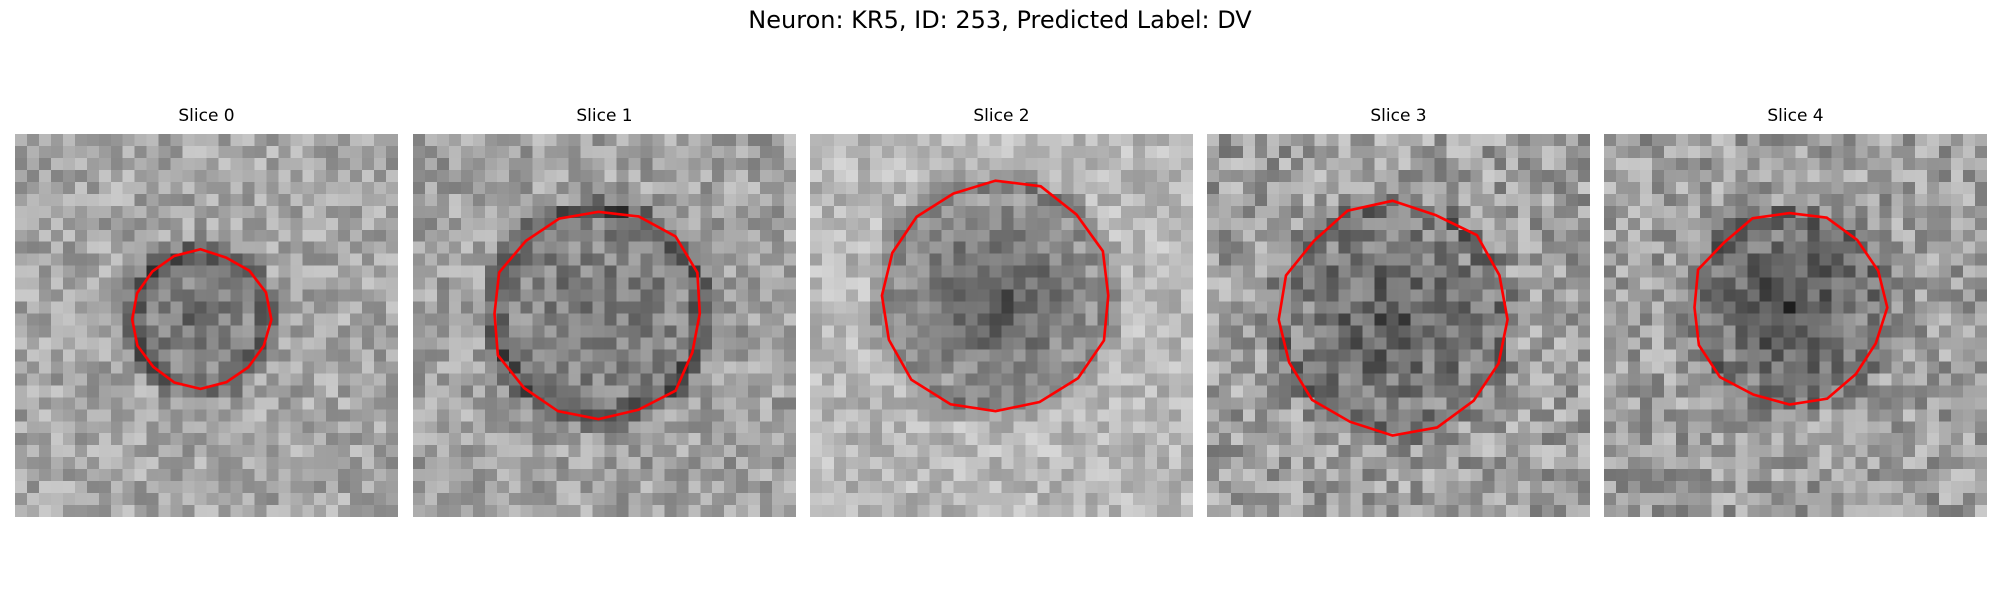 This screenshot has height=600, width=2000. Describe the element at coordinates (604, 116) in the screenshot. I see `slice-title: Slice 1` at that location.